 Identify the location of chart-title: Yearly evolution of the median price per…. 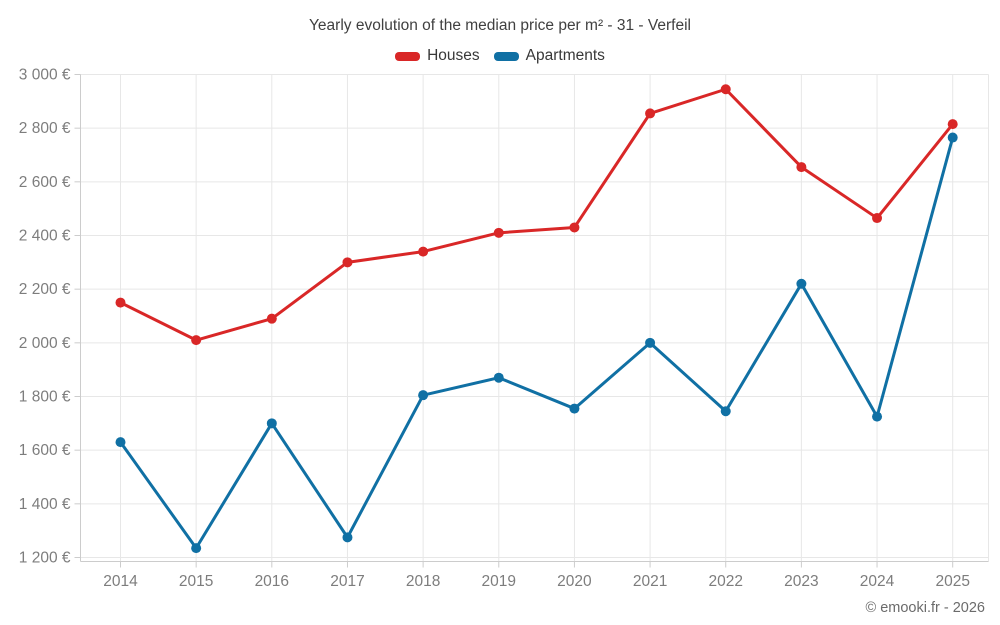
(500, 25).